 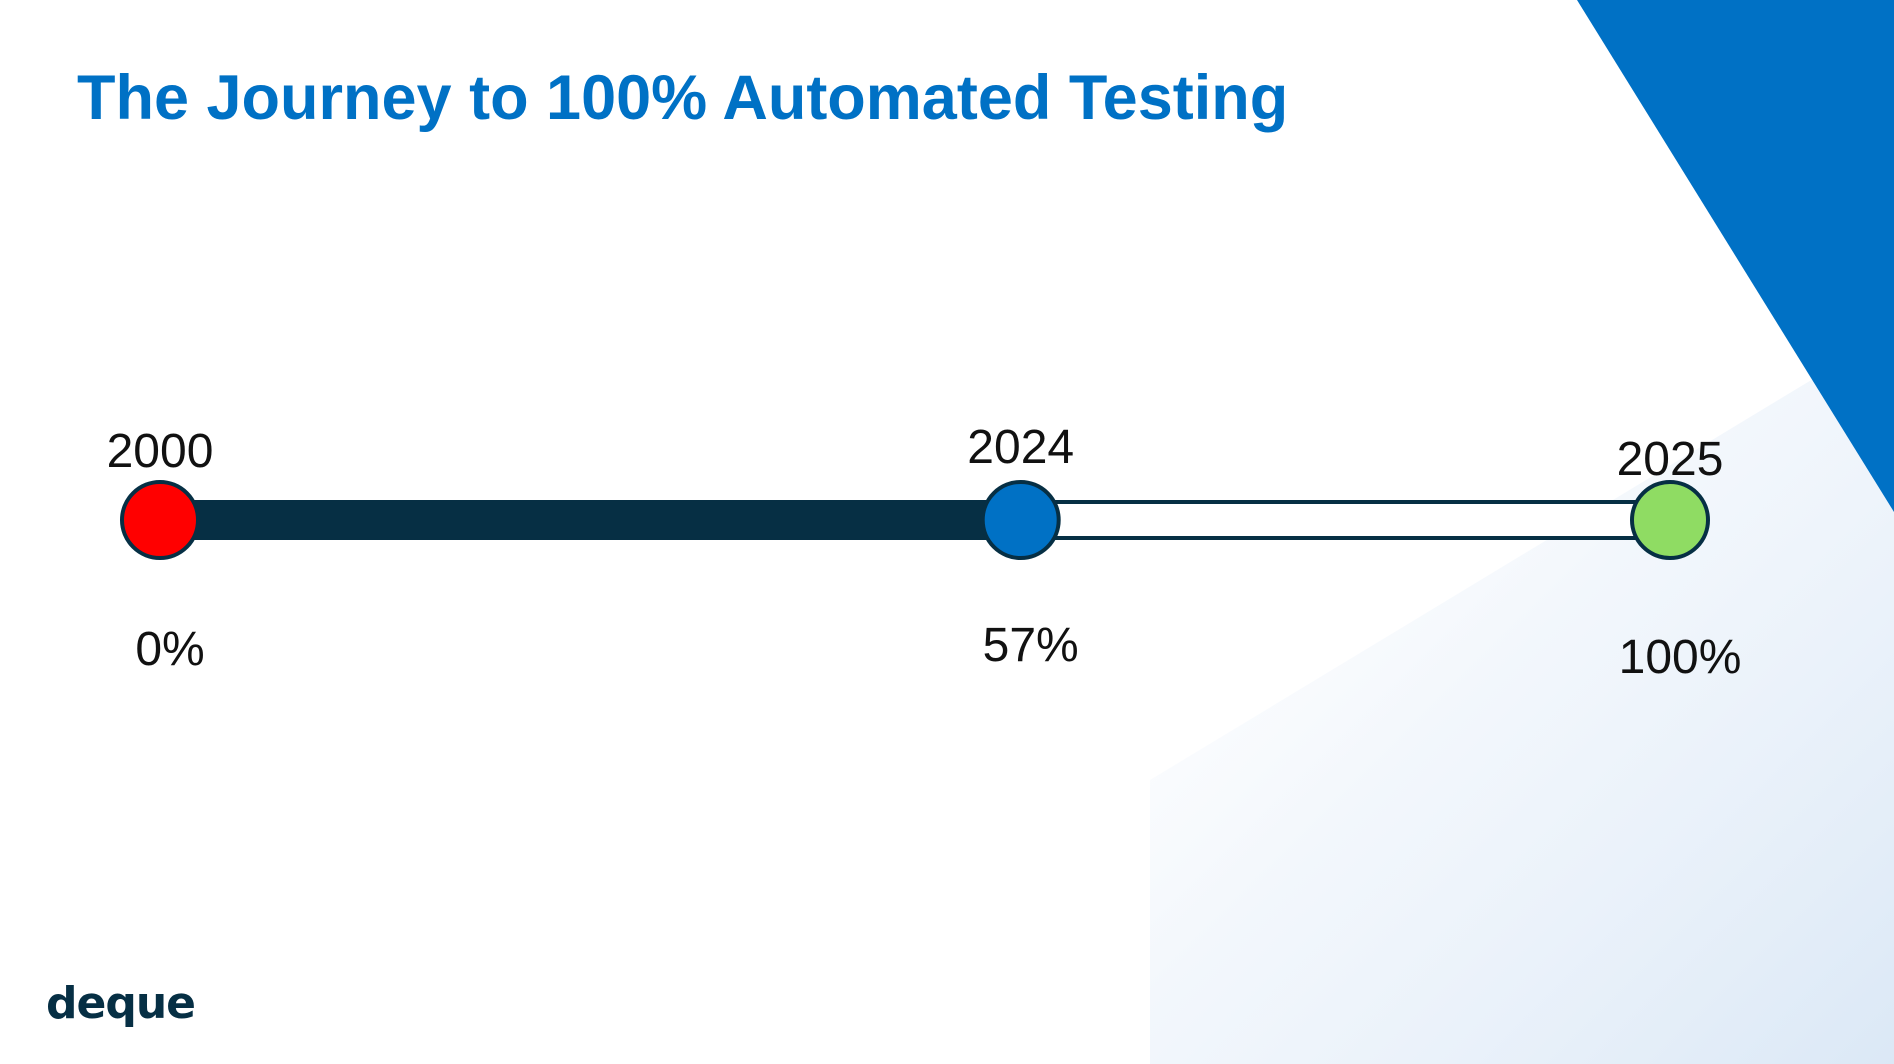 I want to click on slide-title: The Journey to 100% Automated Testing, so click(x=683, y=98).